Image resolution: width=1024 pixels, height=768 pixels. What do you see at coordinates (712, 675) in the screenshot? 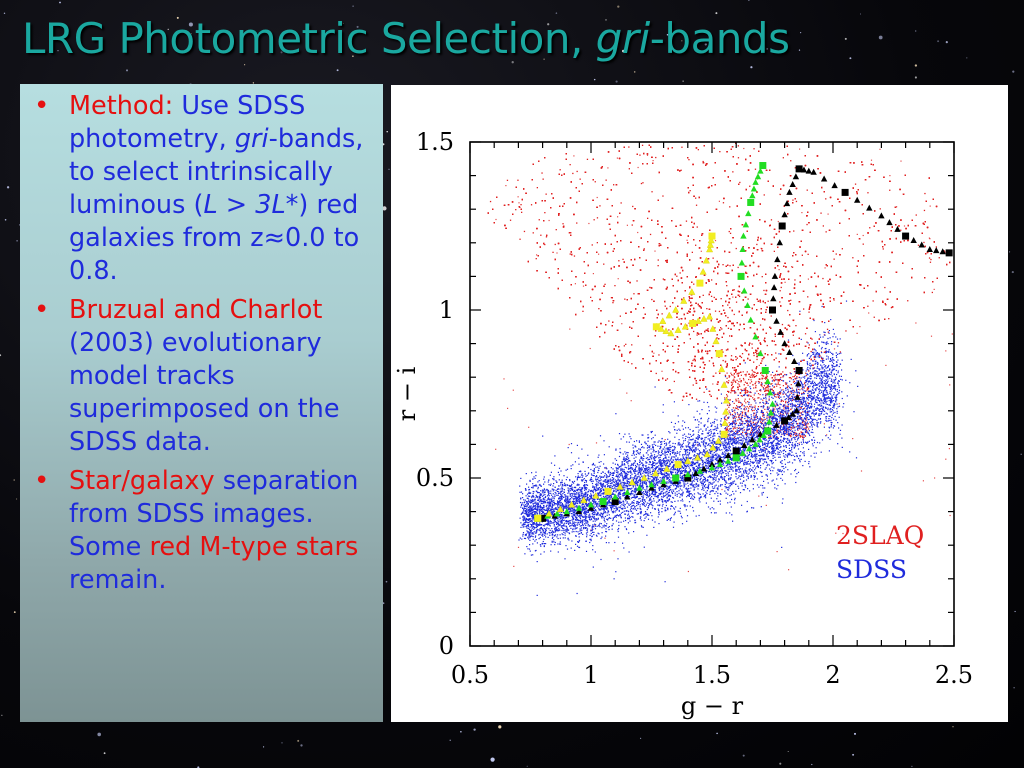
I see `x-tick-label: 1.5` at bounding box center [712, 675].